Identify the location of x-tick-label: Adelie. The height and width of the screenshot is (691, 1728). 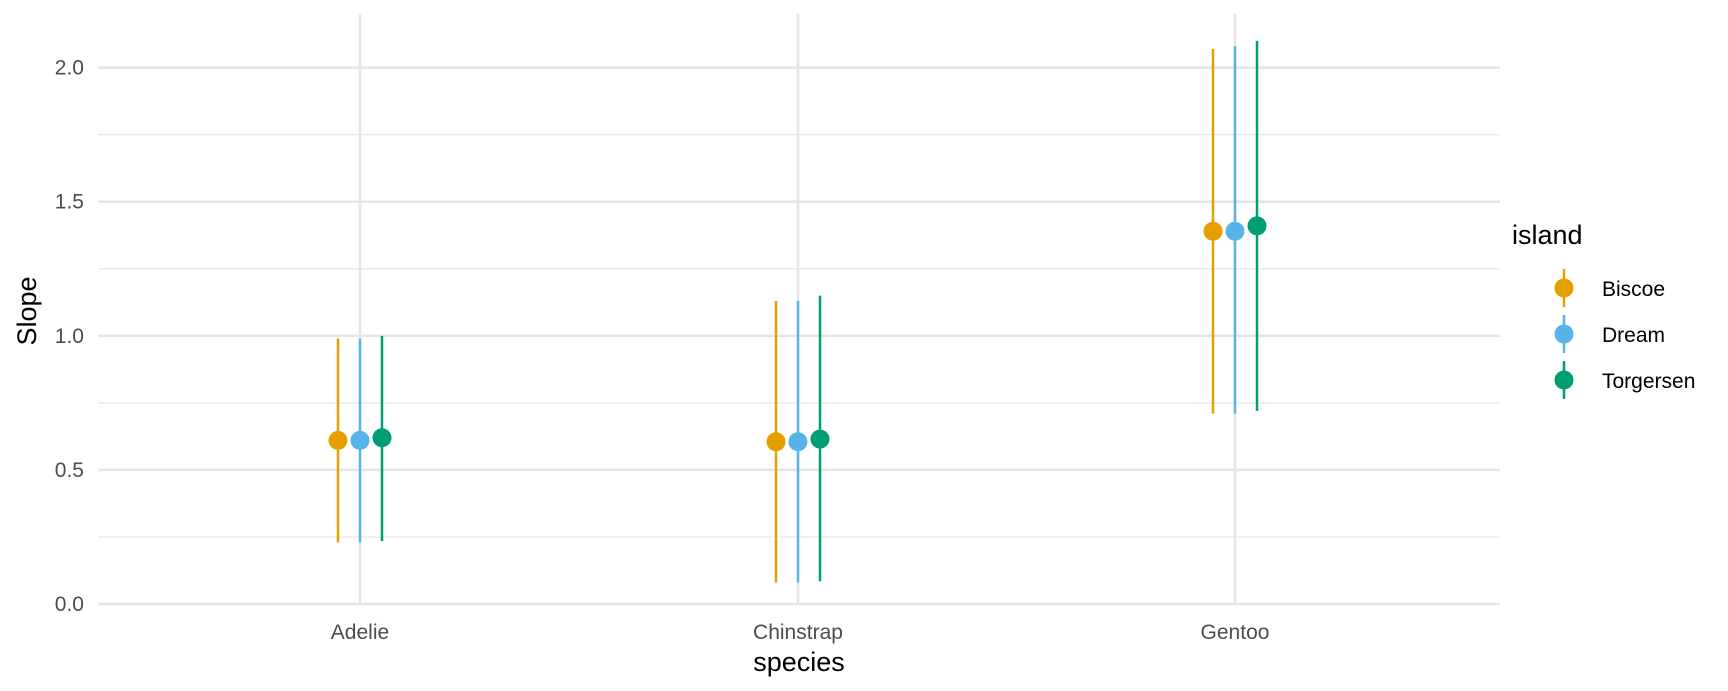
(360, 632).